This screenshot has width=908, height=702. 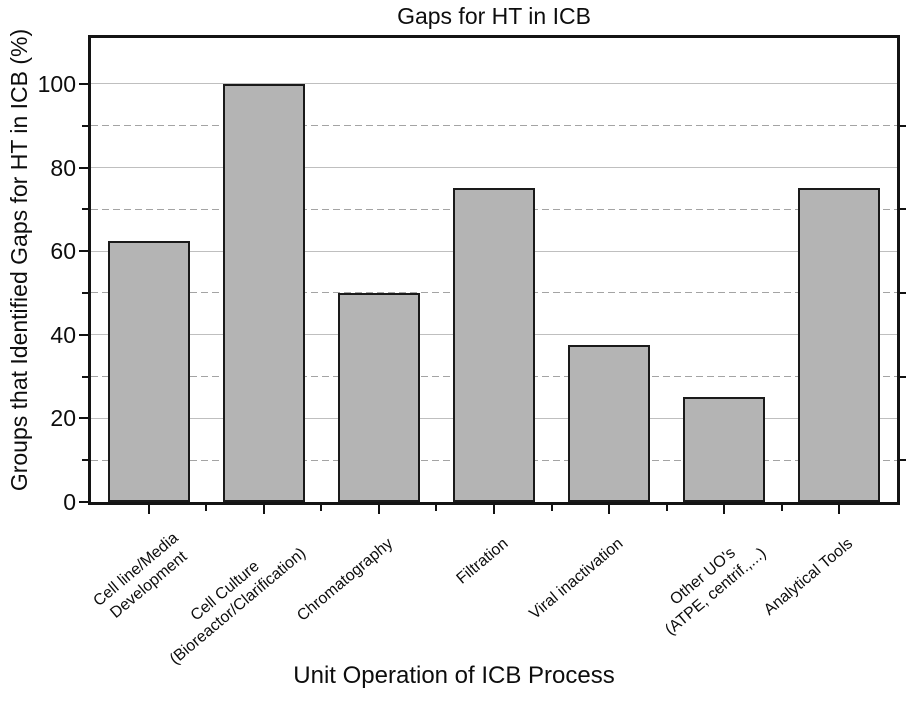 What do you see at coordinates (63, 334) in the screenshot?
I see `y-tick-label: 40` at bounding box center [63, 334].